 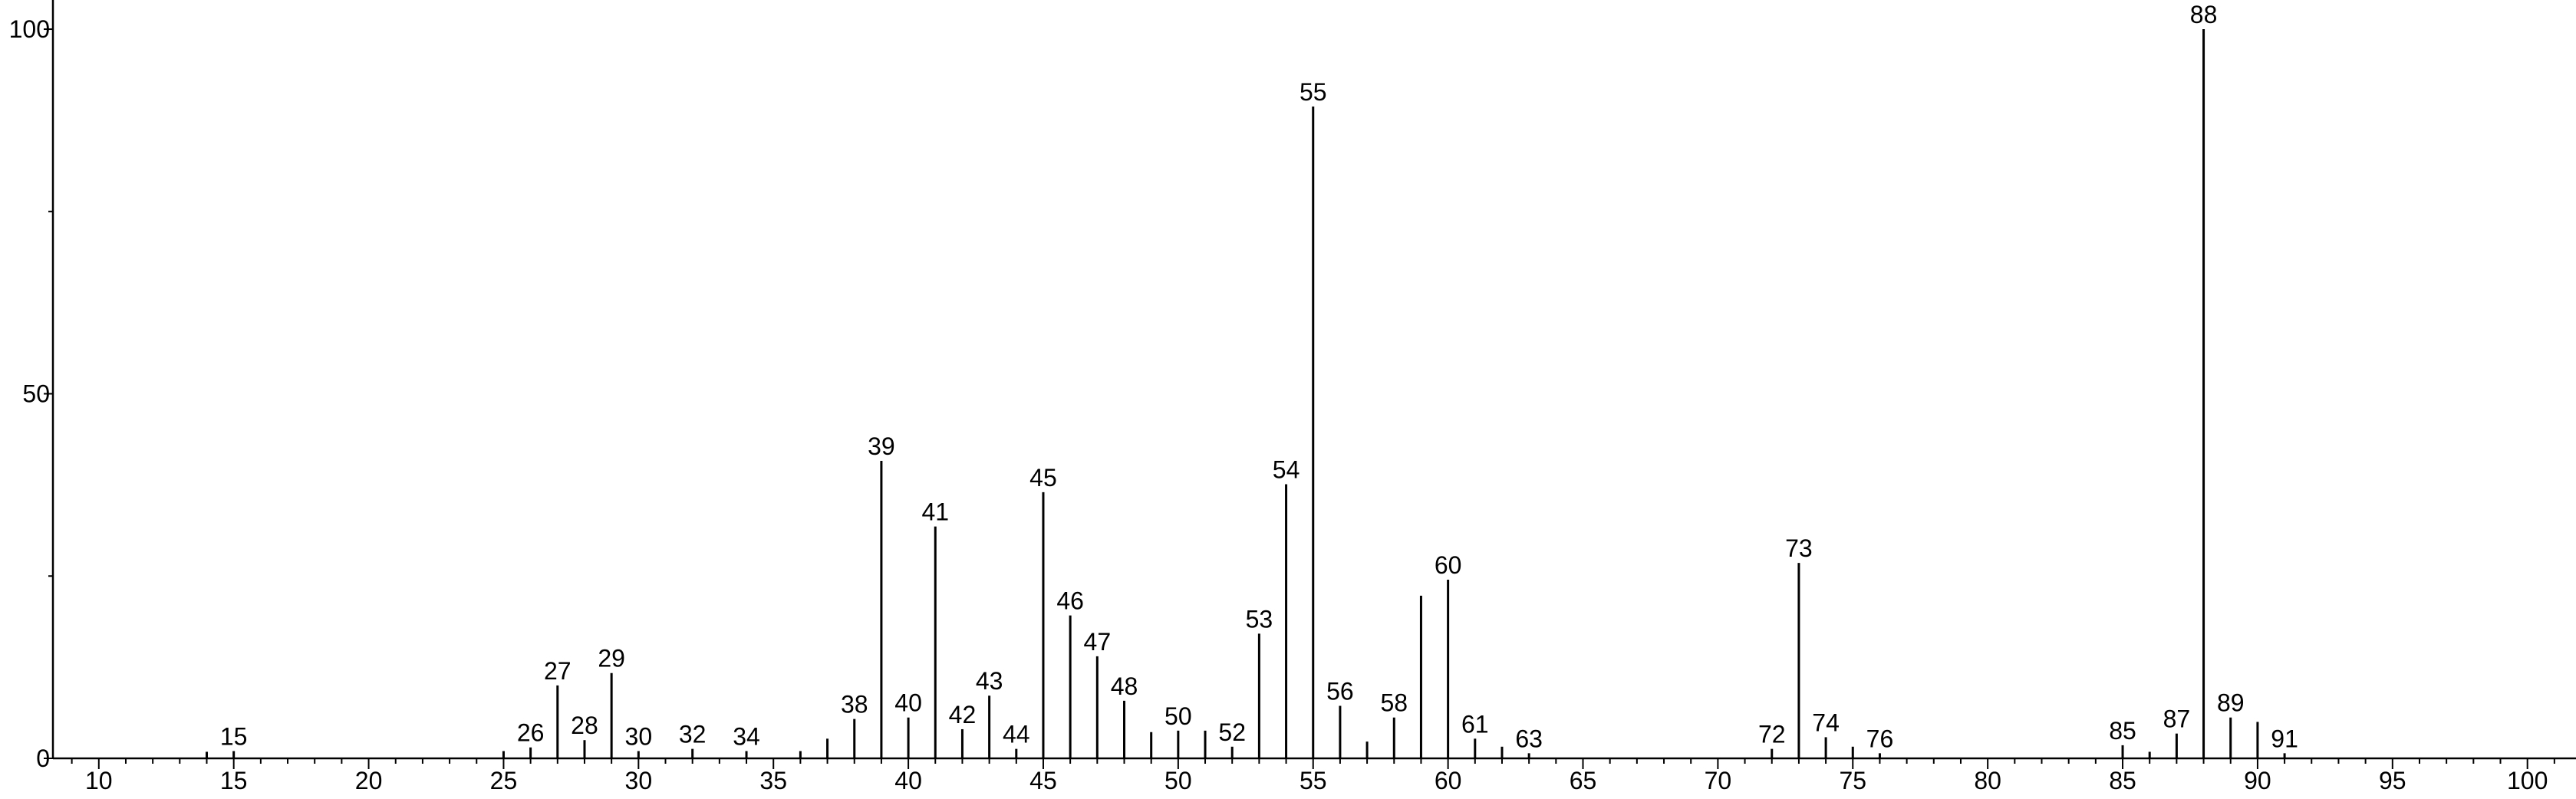 What do you see at coordinates (2392, 780) in the screenshot?
I see `x-tick-label: 95` at bounding box center [2392, 780].